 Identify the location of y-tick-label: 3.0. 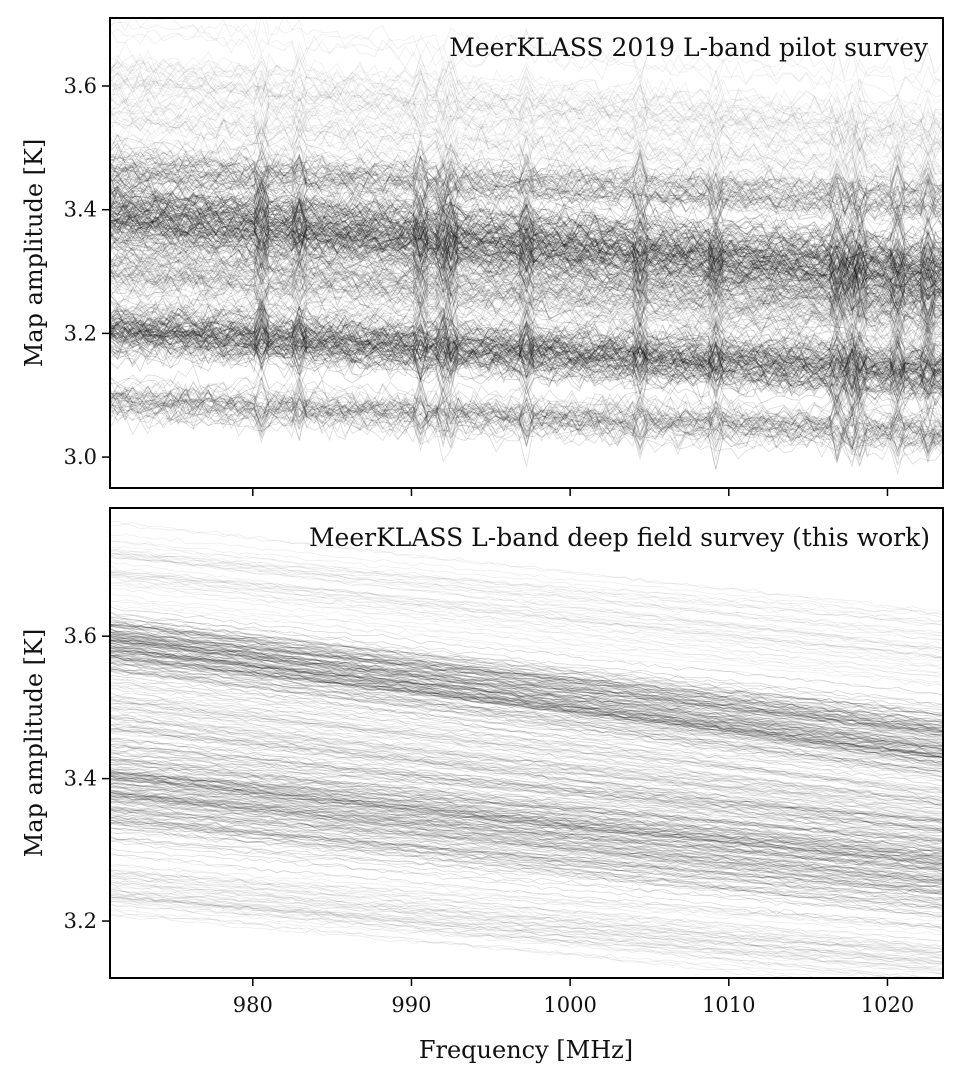
(80, 457).